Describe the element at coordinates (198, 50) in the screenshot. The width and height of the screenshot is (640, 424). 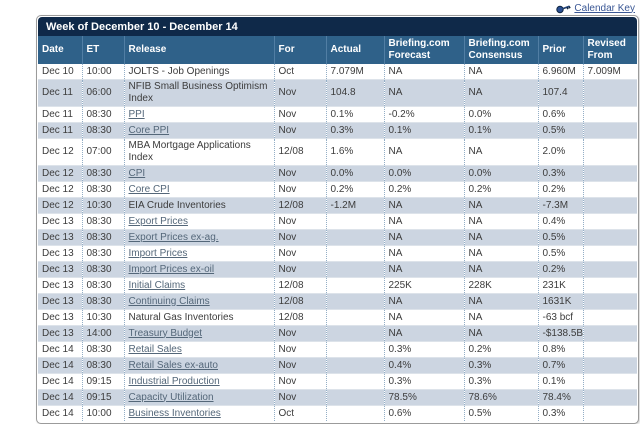
I see `col-header-release: Release` at that location.